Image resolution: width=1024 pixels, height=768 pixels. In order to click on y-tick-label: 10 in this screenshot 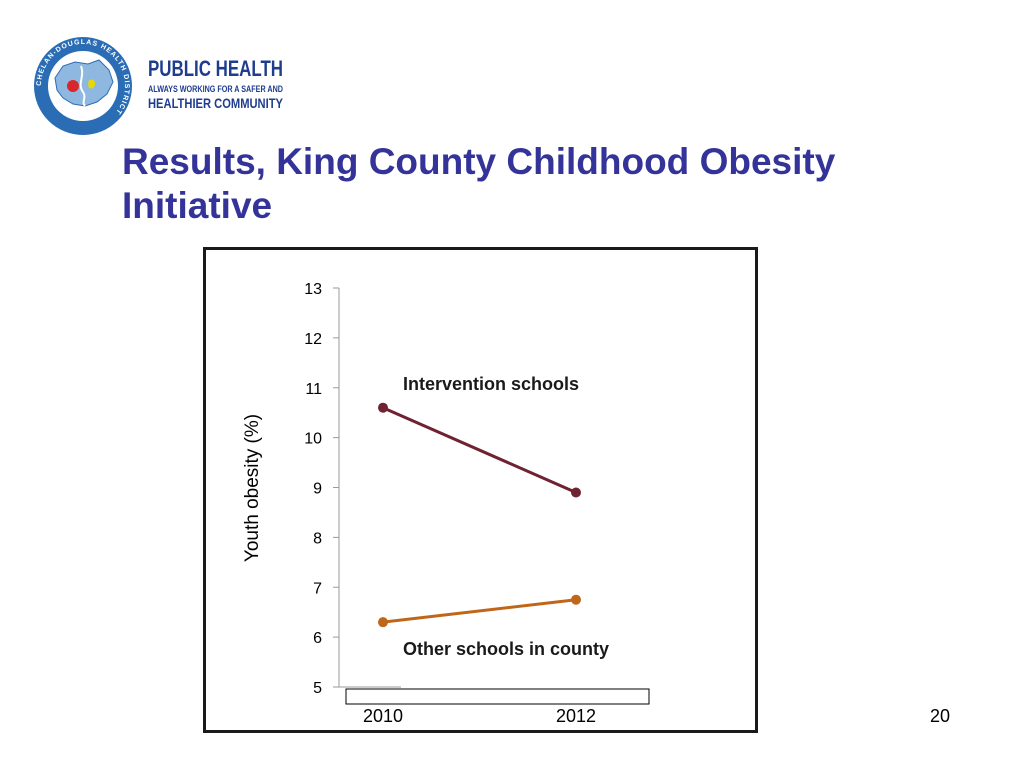, I will do `click(313, 439)`.